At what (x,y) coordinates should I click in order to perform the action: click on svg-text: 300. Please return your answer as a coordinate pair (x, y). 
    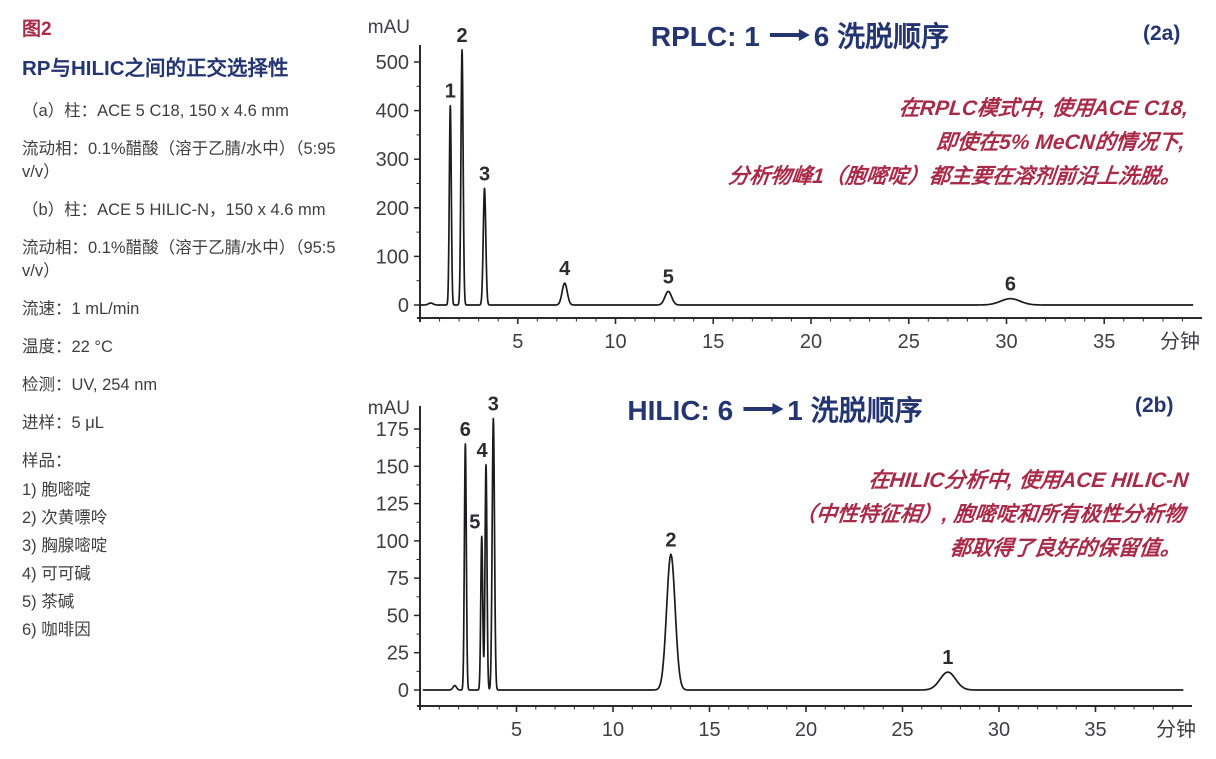
    Looking at the image, I should click on (392, 160).